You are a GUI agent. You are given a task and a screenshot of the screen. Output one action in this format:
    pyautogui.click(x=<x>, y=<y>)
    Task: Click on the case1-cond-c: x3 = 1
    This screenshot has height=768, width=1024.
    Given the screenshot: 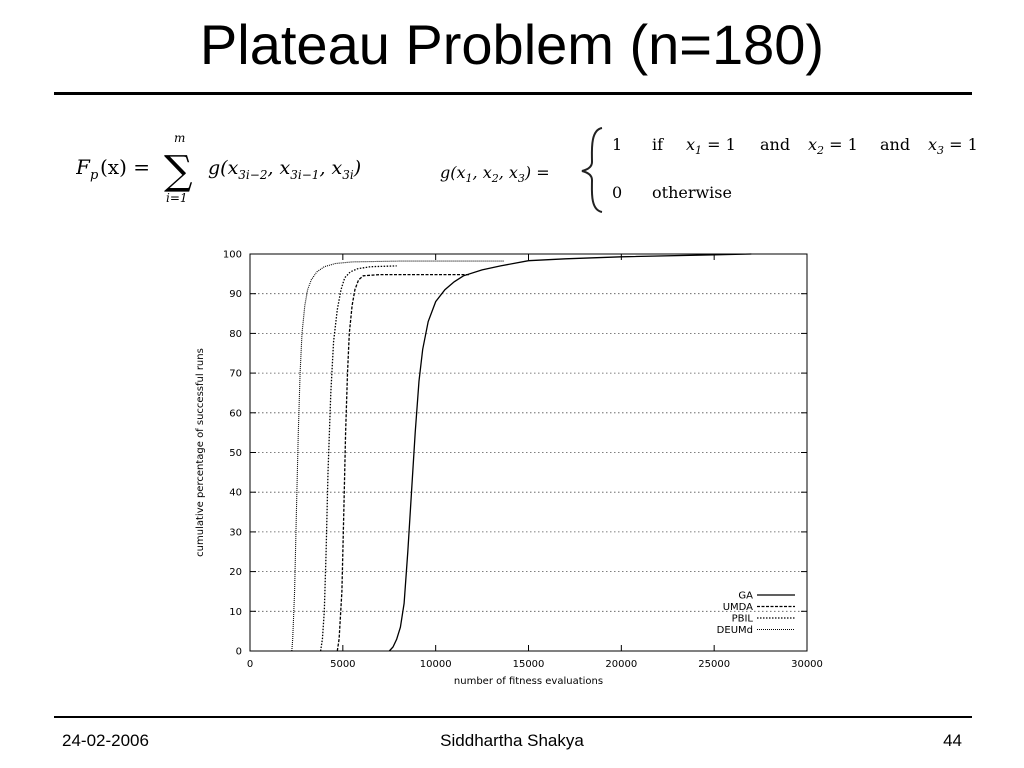 What is the action you would take?
    pyautogui.click(x=953, y=146)
    